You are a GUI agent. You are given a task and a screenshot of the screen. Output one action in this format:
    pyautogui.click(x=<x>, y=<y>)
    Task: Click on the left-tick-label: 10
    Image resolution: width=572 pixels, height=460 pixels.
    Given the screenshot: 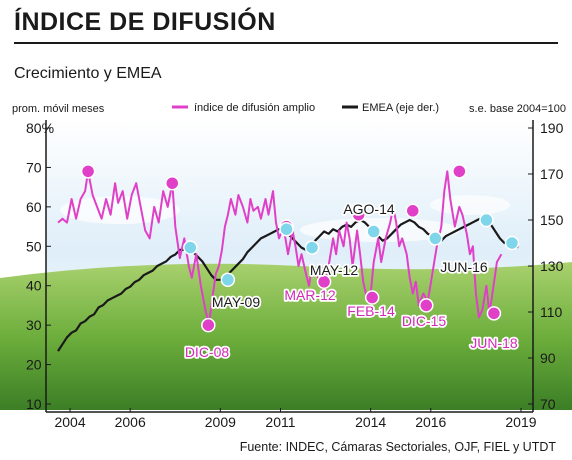 What is the action you would take?
    pyautogui.click(x=34, y=404)
    